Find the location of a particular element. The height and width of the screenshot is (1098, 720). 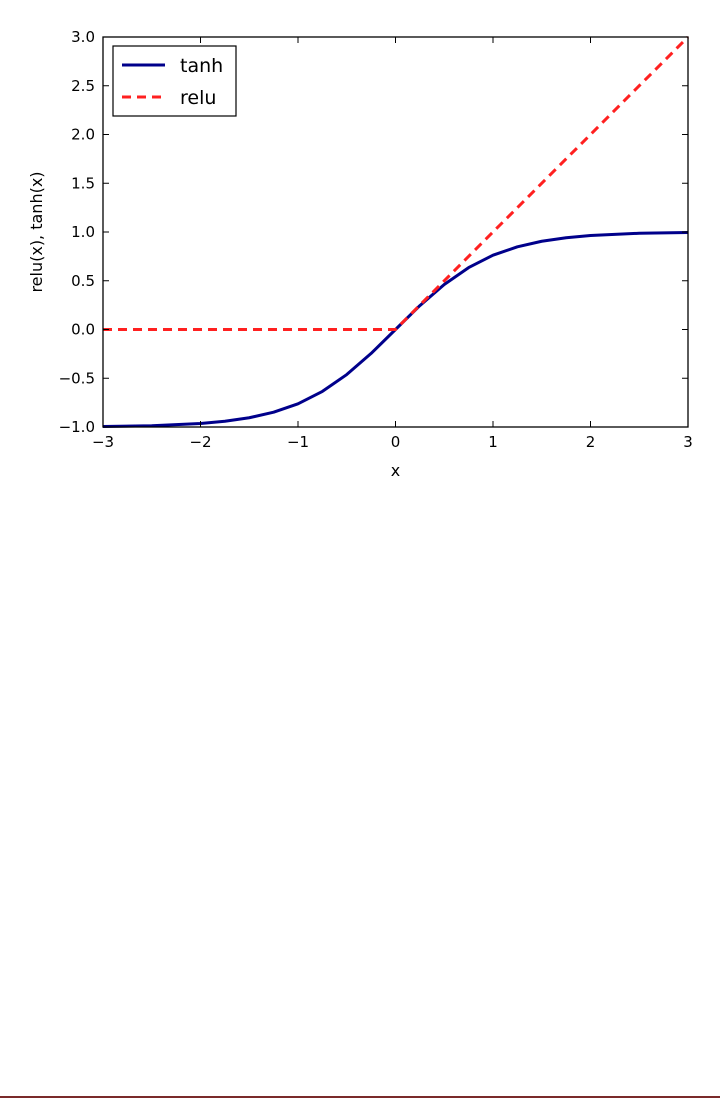

x-tick-label: −2 is located at coordinates (200, 442).